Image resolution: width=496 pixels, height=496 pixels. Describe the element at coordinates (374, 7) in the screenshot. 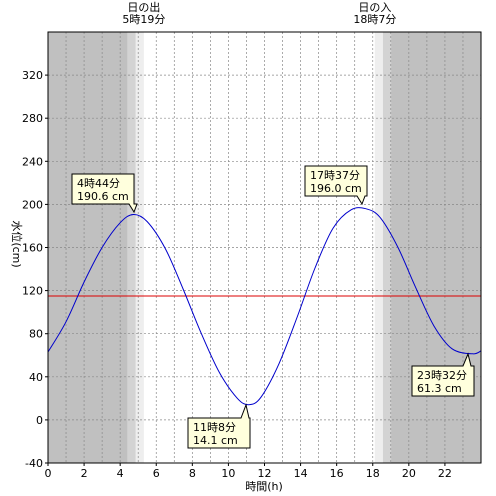

I see `sunset-label: 日の入` at that location.